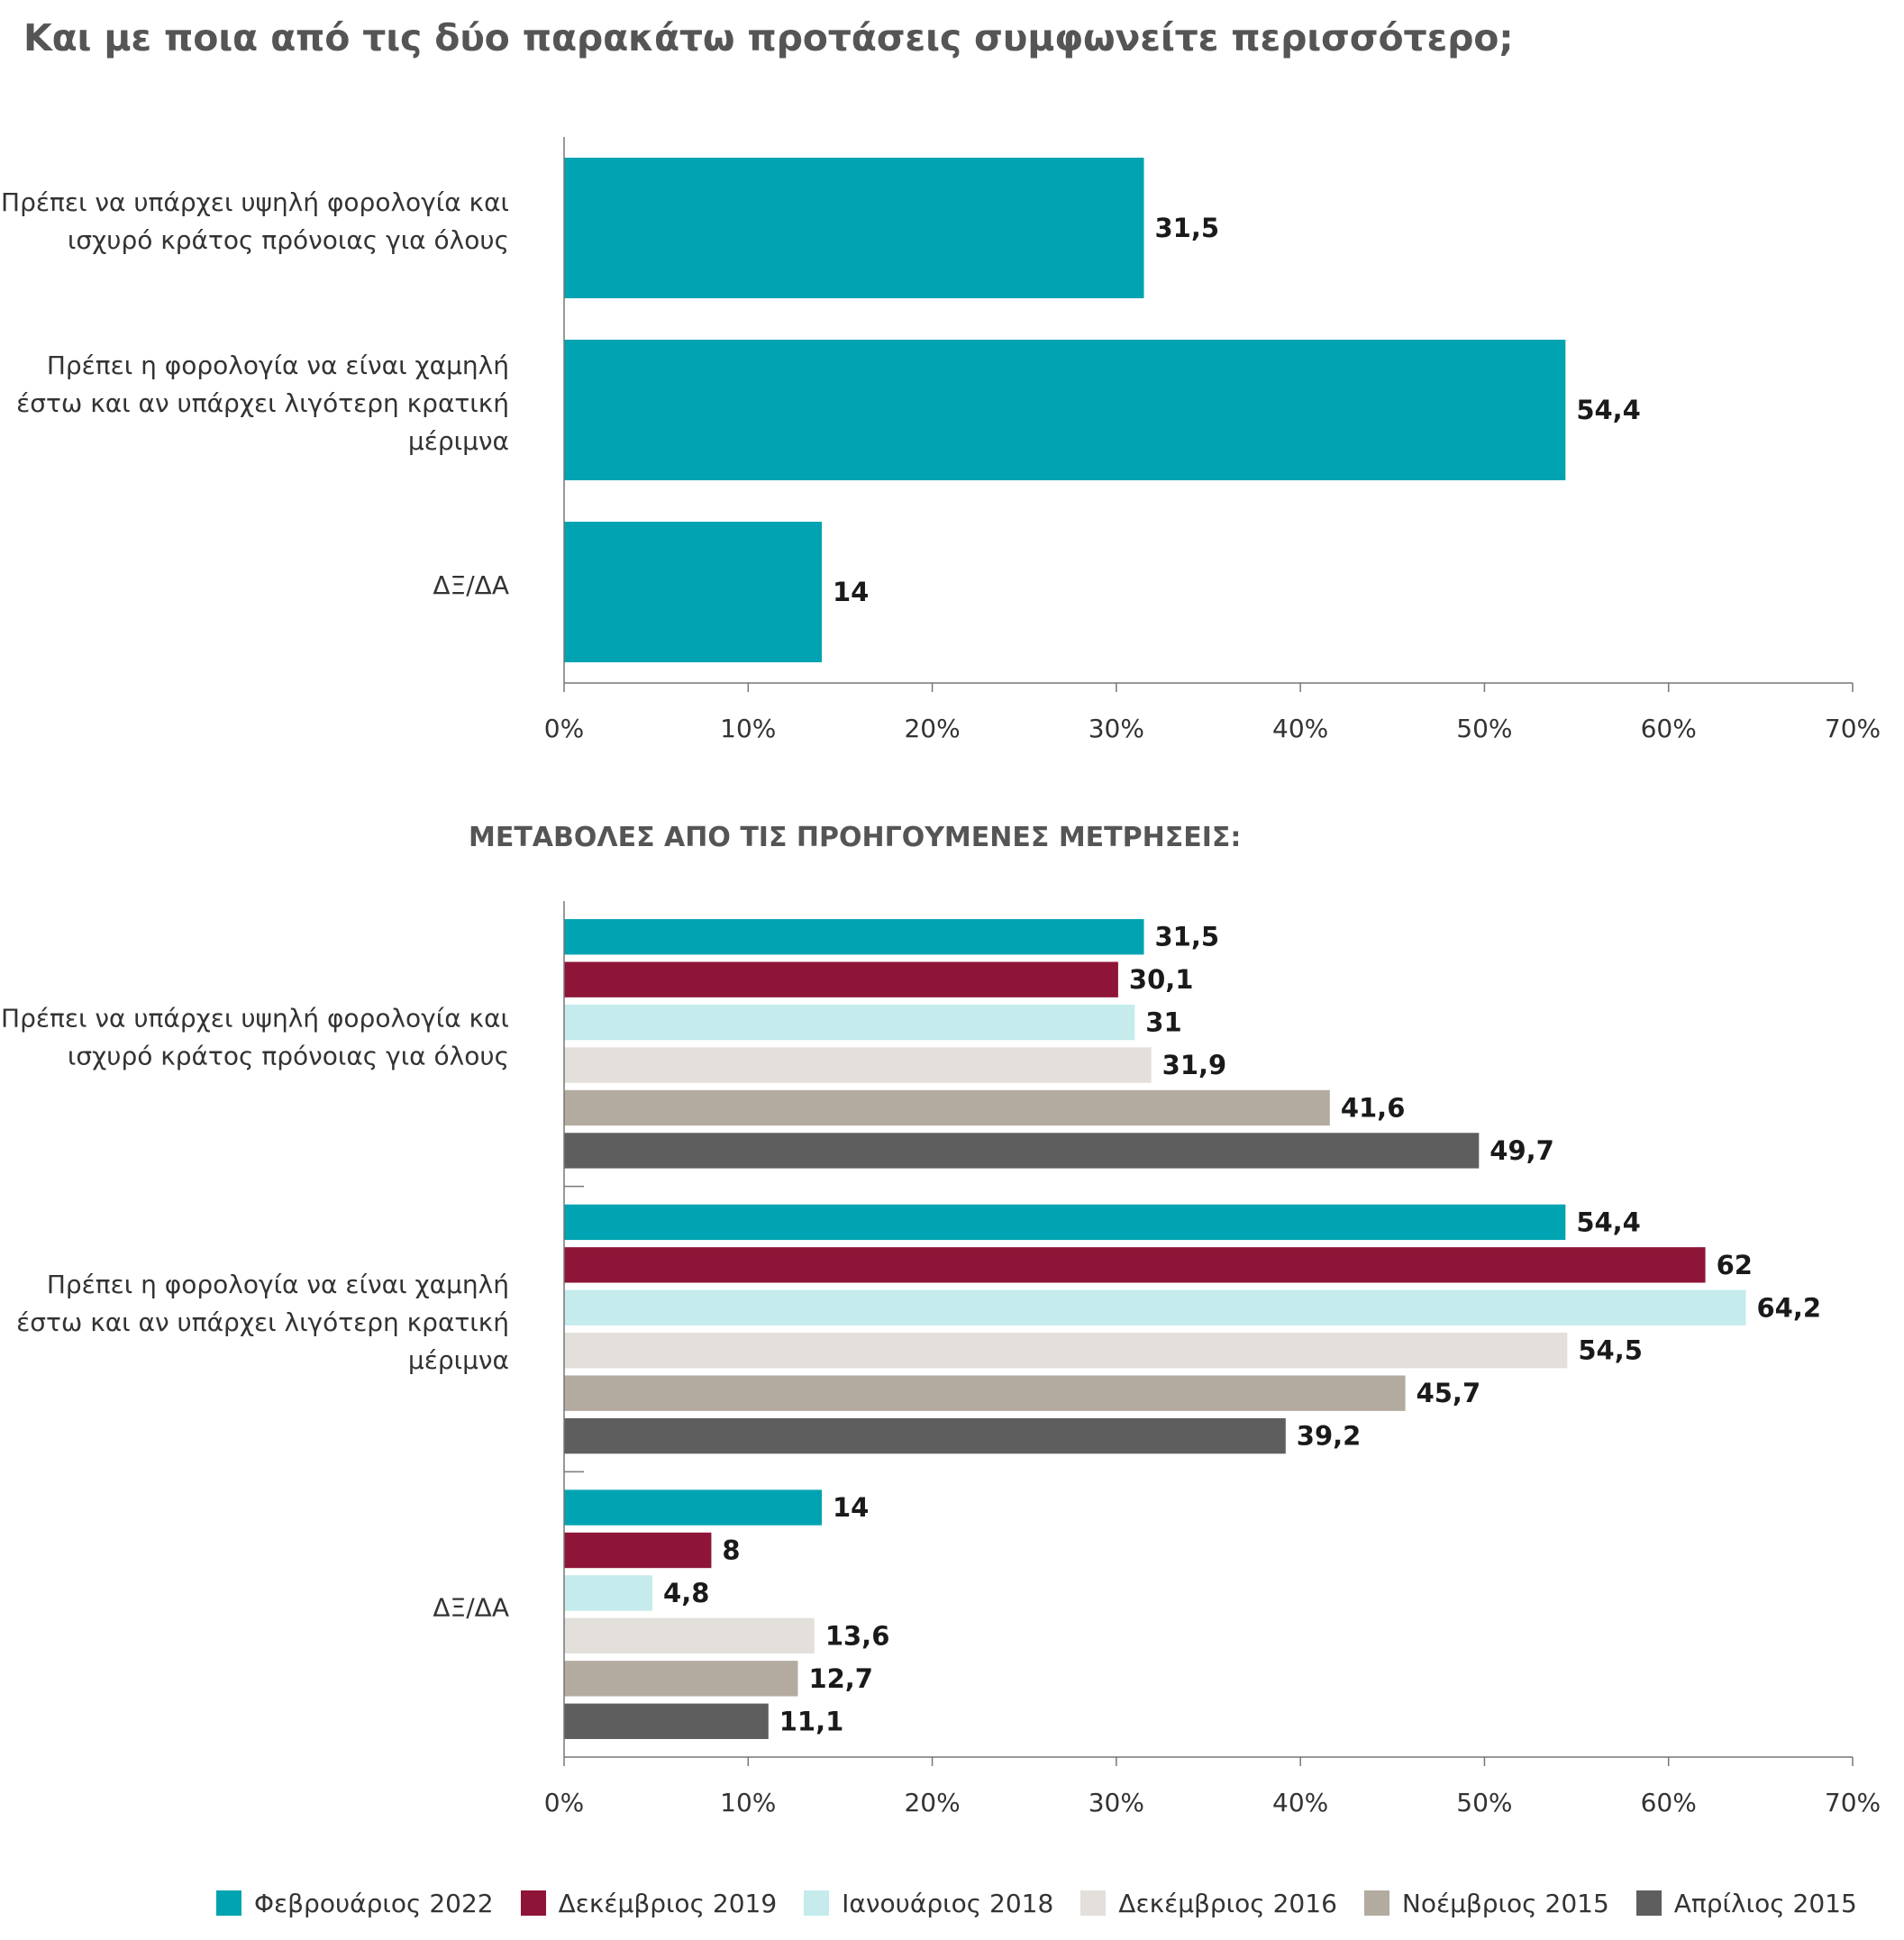 The width and height of the screenshot is (1904, 1940). What do you see at coordinates (811, 1721) in the screenshot?
I see `data-label: 11,1` at bounding box center [811, 1721].